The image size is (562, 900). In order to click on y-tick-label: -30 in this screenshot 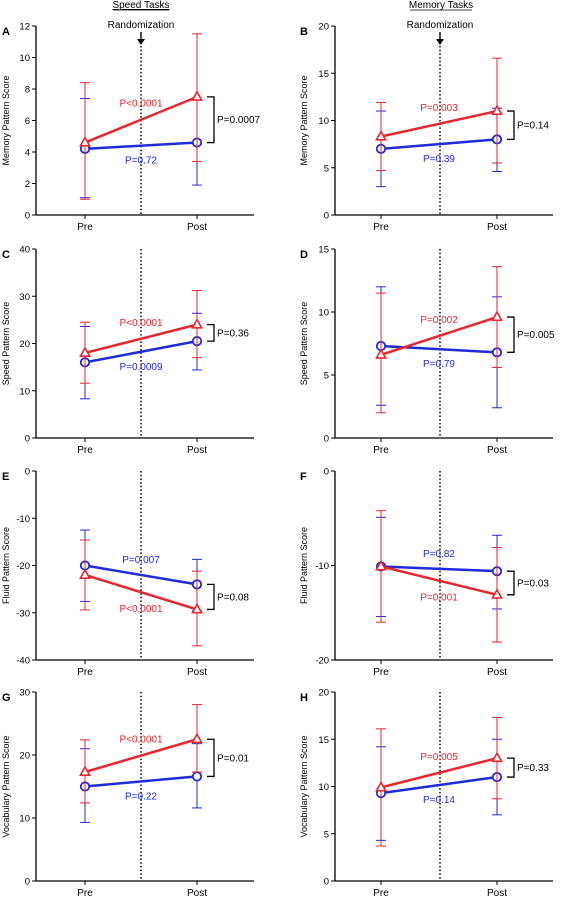, I will do `click(23, 613)`.